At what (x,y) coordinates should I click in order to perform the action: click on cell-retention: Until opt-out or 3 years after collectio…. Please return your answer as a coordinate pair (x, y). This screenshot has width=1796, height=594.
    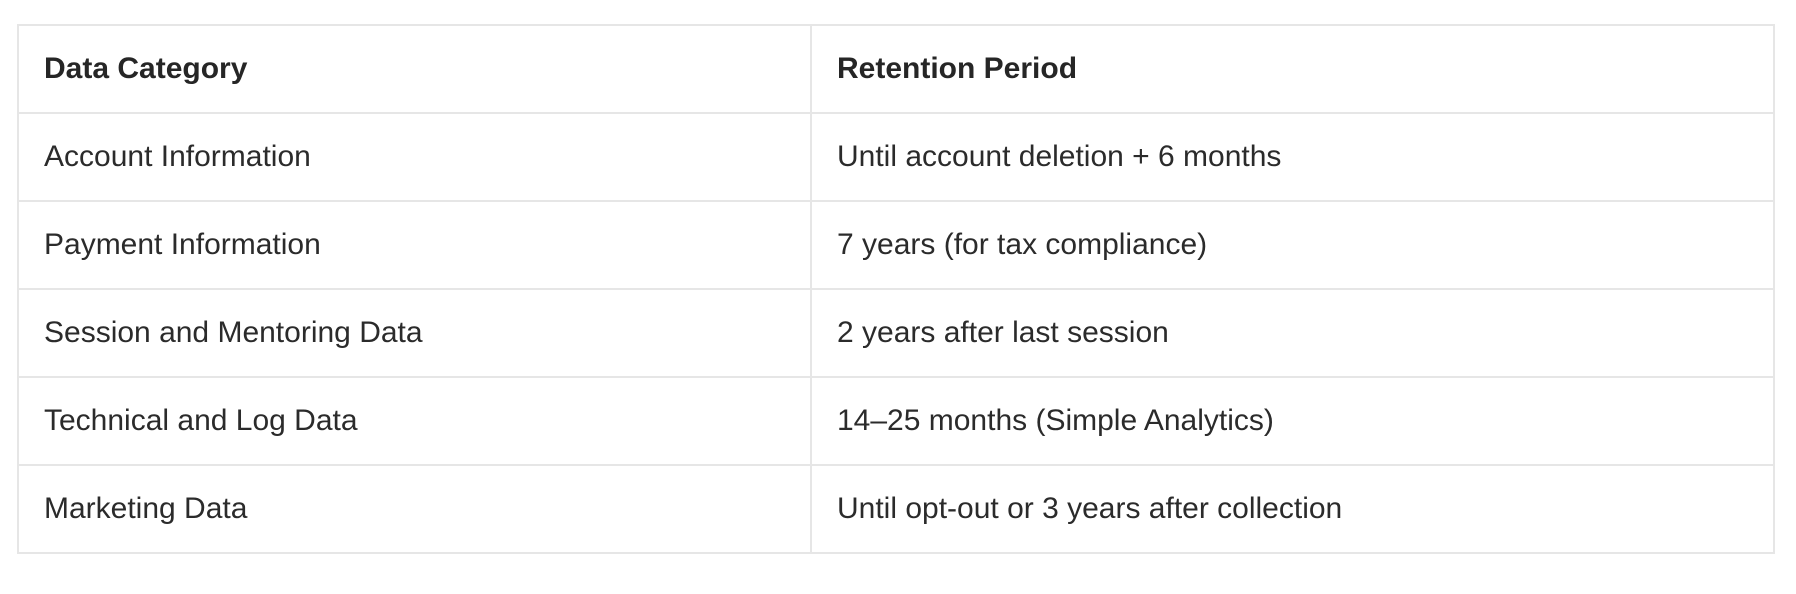
    Looking at the image, I should click on (1292, 509).